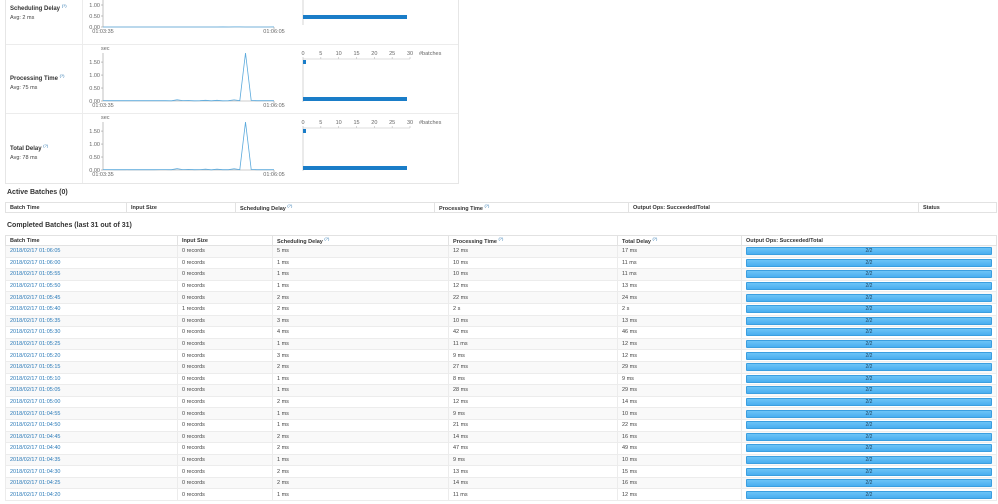  I want to click on batch-time-link: 2018/02/17 01:04:25, so click(35, 483).